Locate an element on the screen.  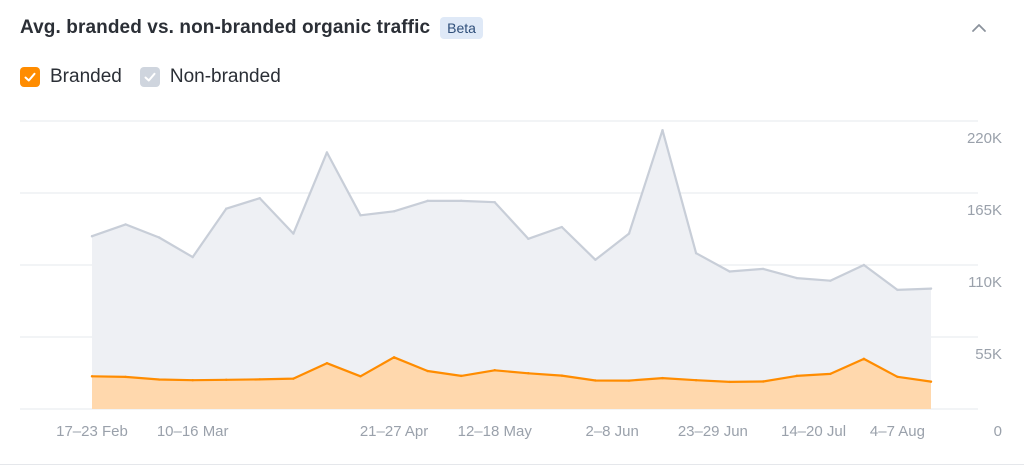
x-tick-label: 4–7 Aug is located at coordinates (897, 431).